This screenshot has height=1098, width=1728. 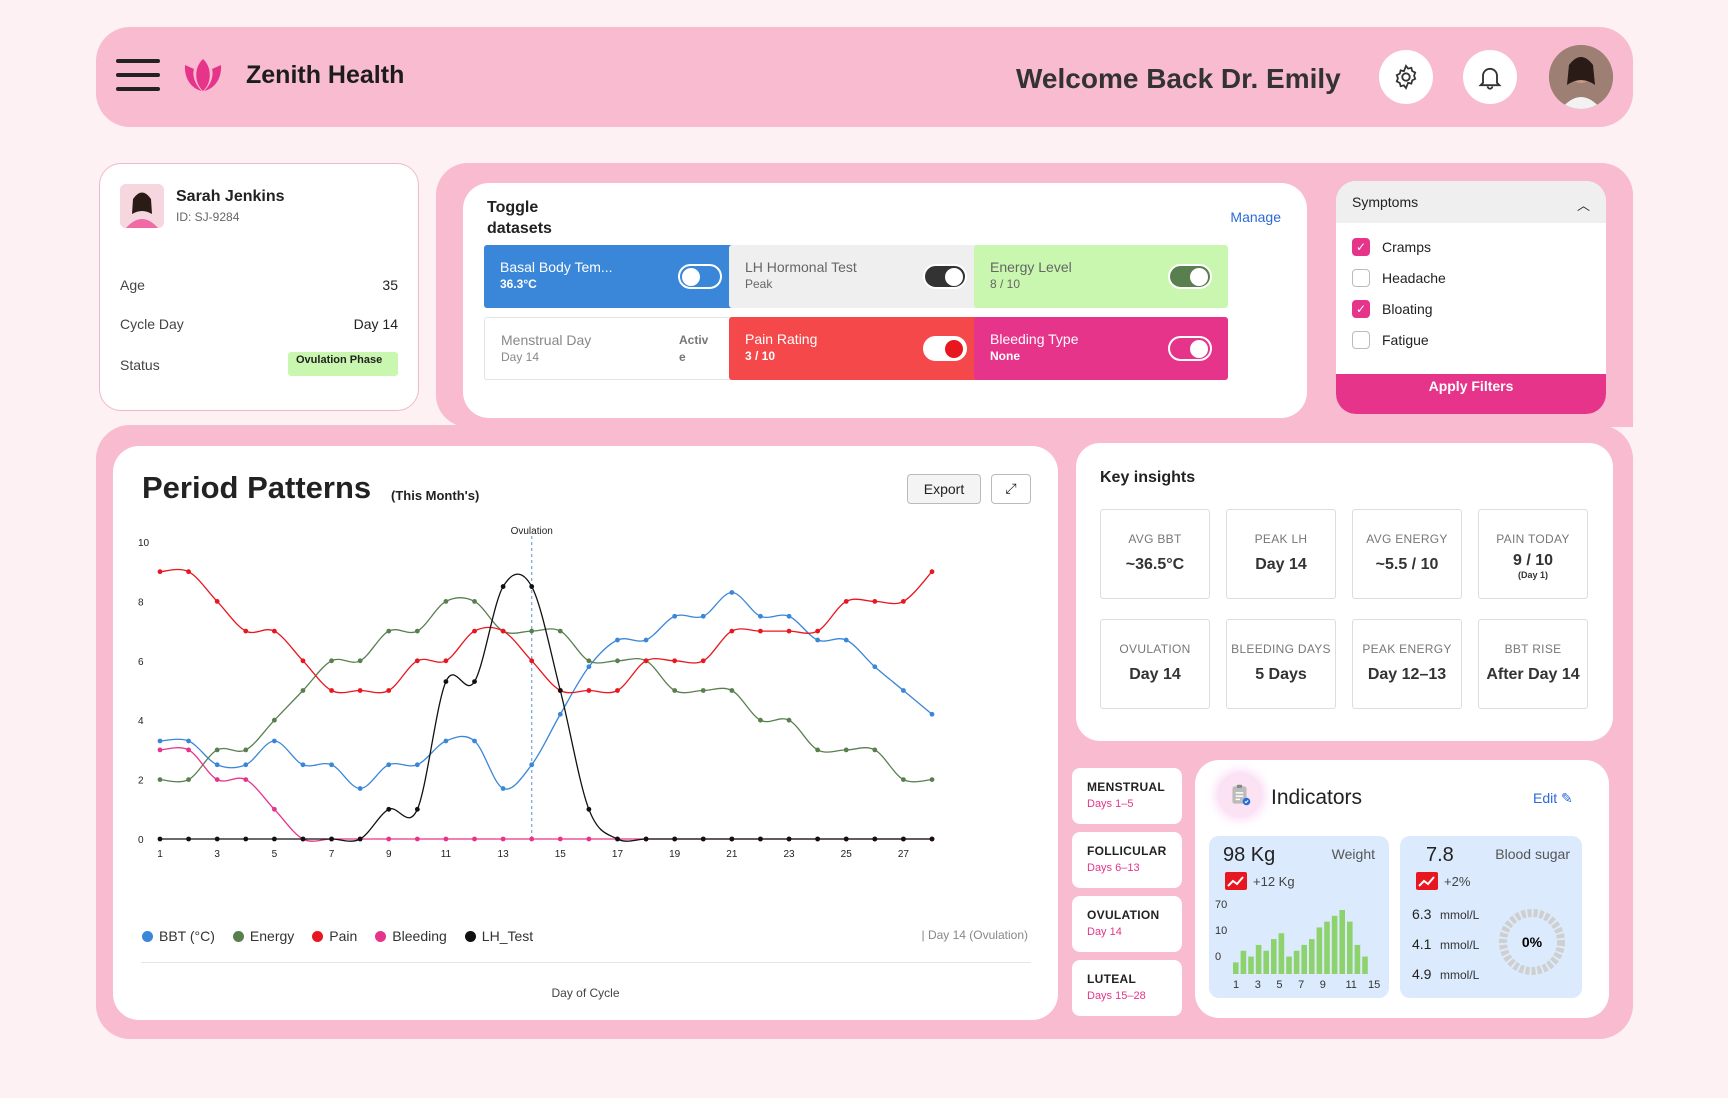 What do you see at coordinates (1407, 309) in the screenshot?
I see `symptom-label: Bloating` at bounding box center [1407, 309].